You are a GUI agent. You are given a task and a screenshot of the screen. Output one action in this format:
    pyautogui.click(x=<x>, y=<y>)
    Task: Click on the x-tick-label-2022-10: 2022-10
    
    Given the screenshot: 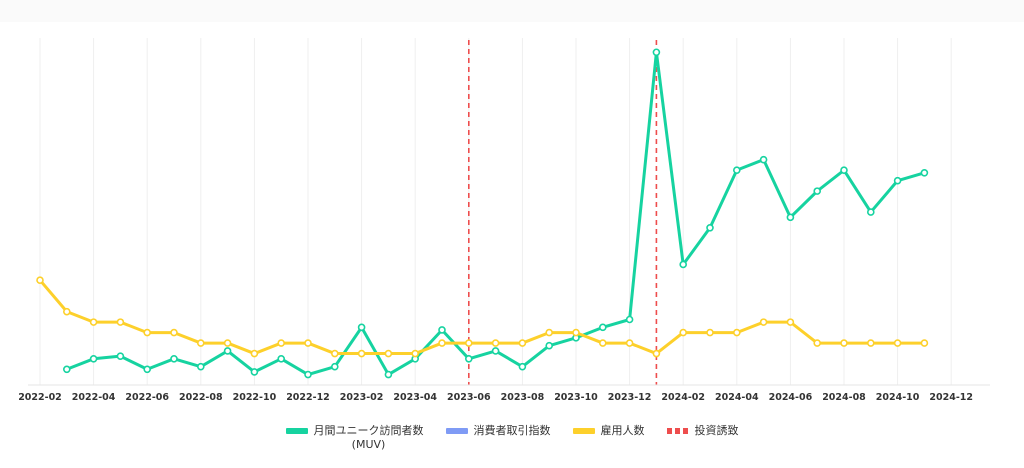 What is the action you would take?
    pyautogui.click(x=255, y=397)
    